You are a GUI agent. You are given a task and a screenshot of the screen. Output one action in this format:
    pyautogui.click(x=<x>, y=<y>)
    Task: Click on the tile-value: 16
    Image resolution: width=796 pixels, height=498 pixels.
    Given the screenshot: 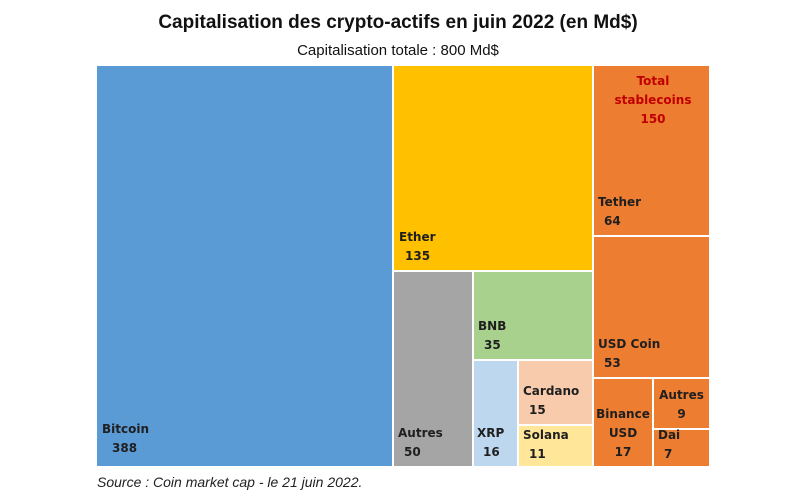 What is the action you would take?
    pyautogui.click(x=491, y=452)
    